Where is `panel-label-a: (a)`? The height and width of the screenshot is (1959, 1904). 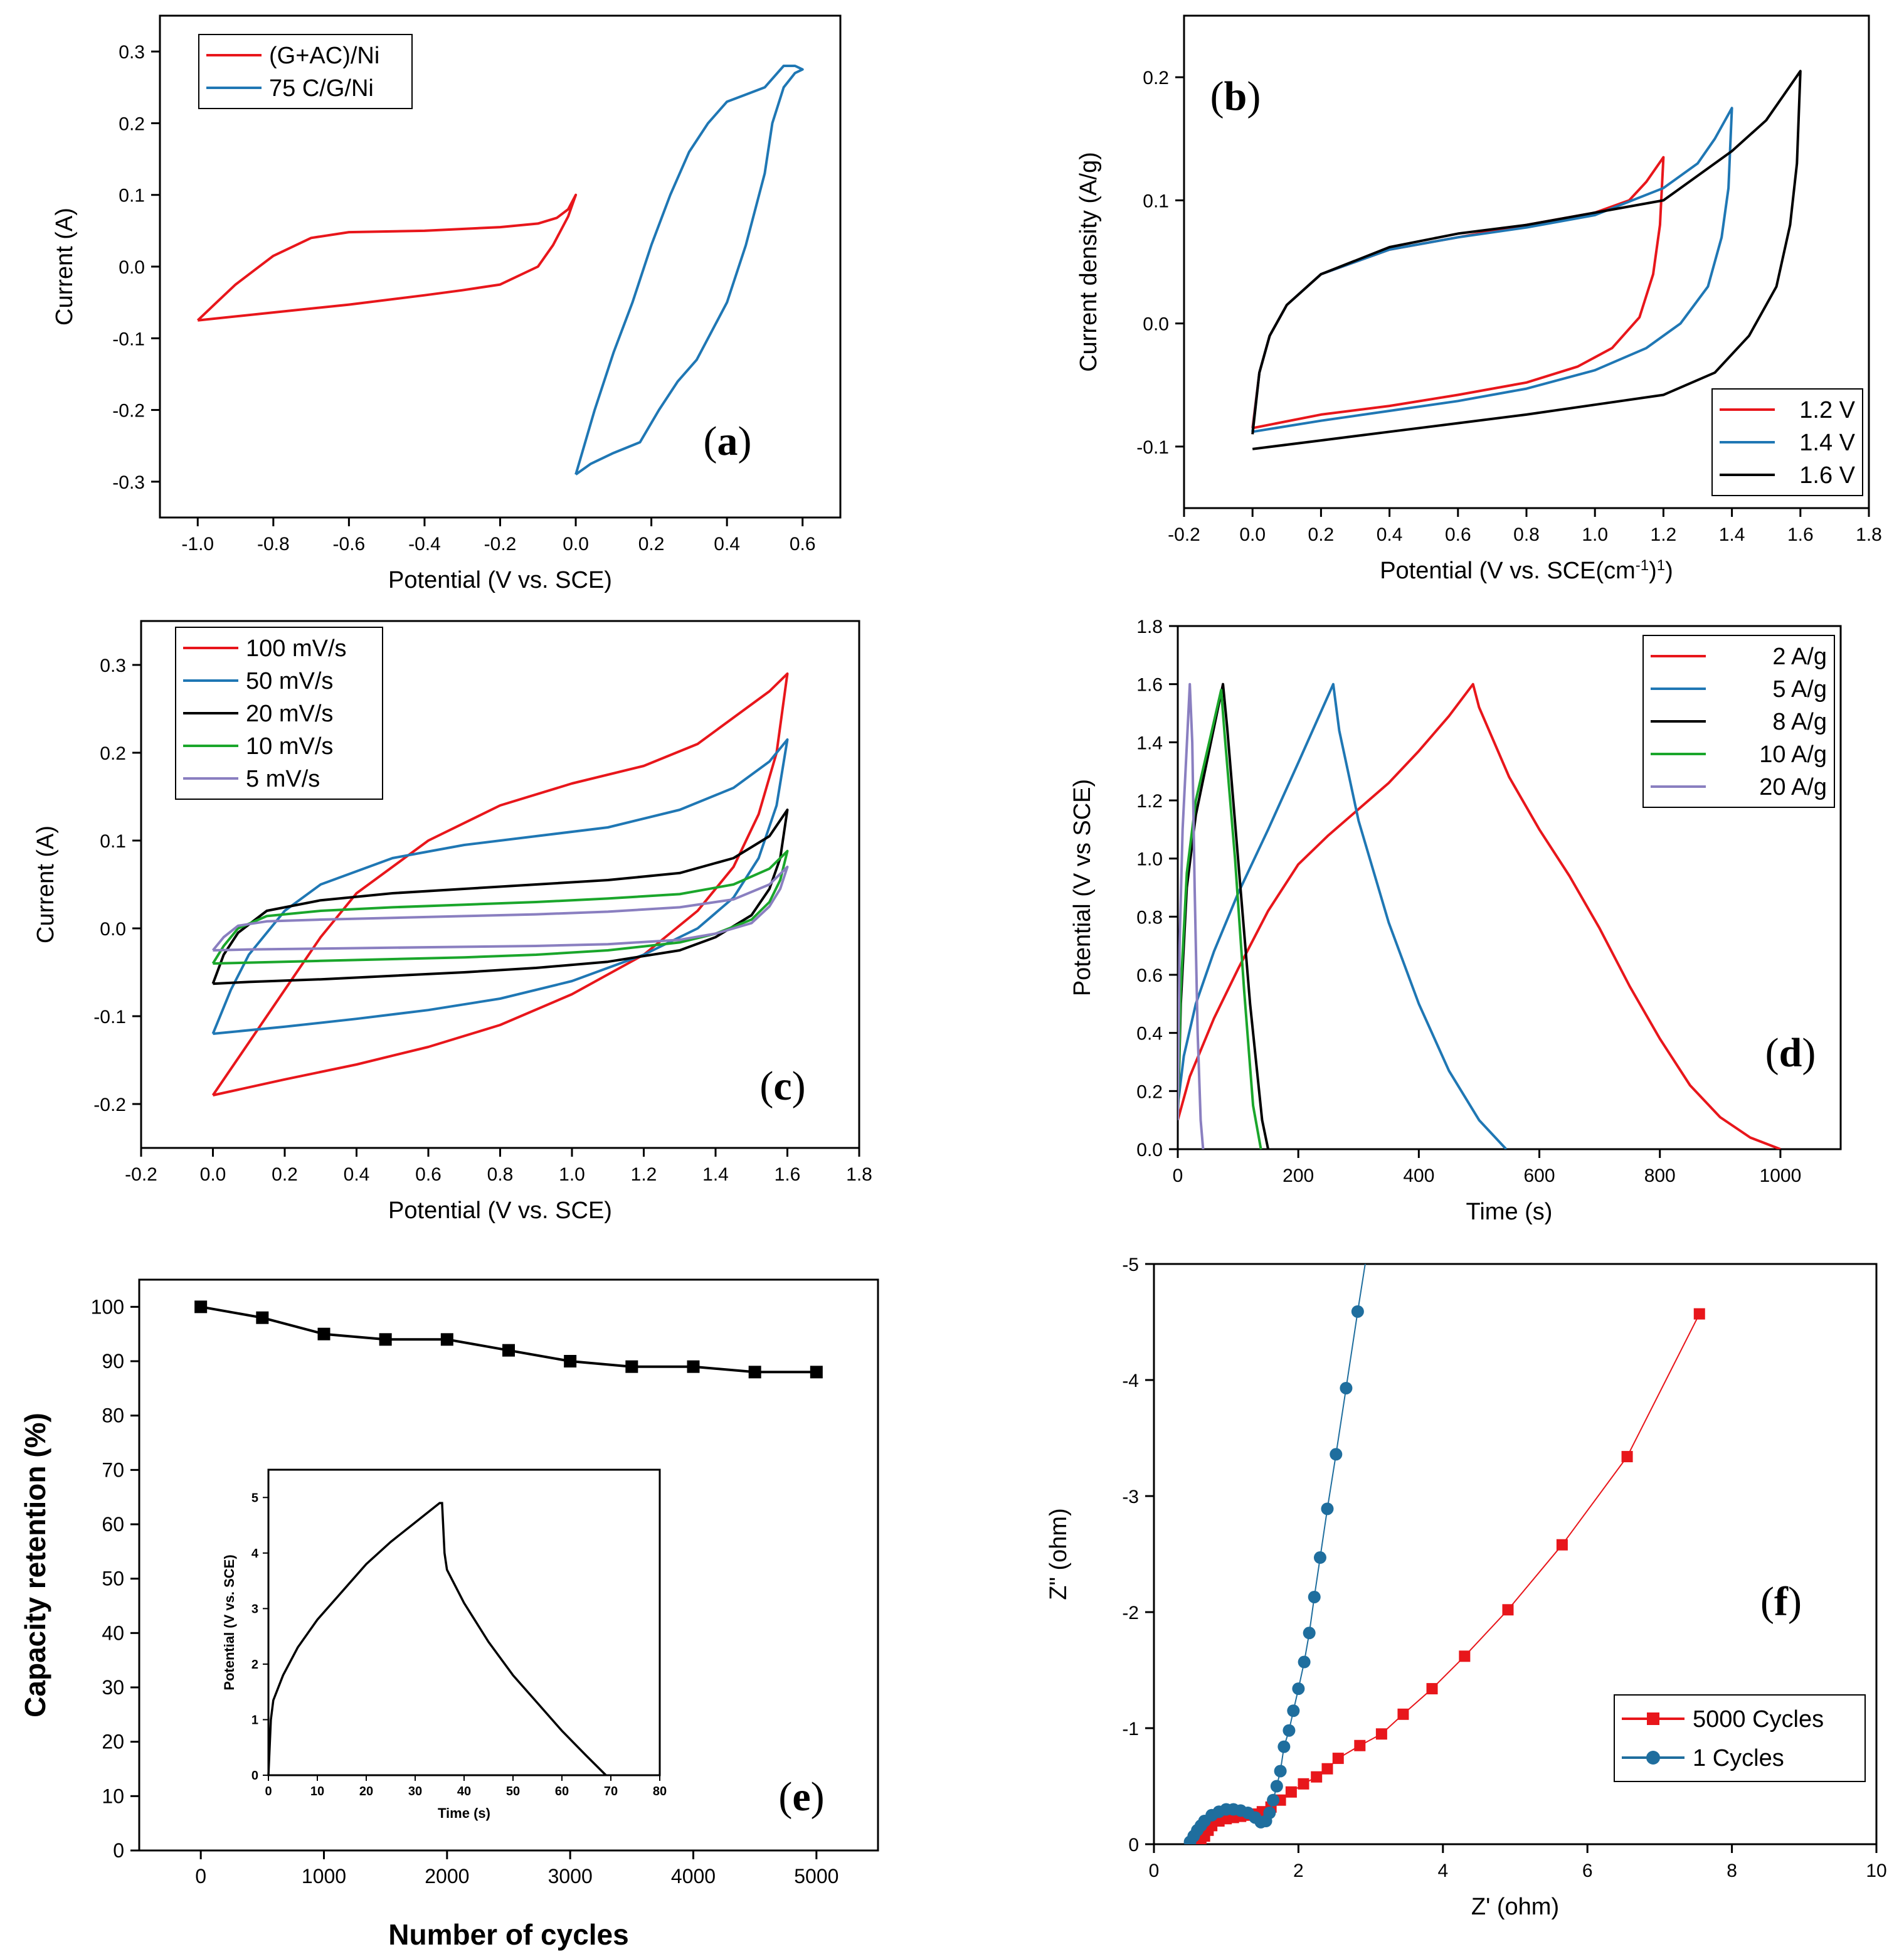 panel-label-a: (a) is located at coordinates (728, 441).